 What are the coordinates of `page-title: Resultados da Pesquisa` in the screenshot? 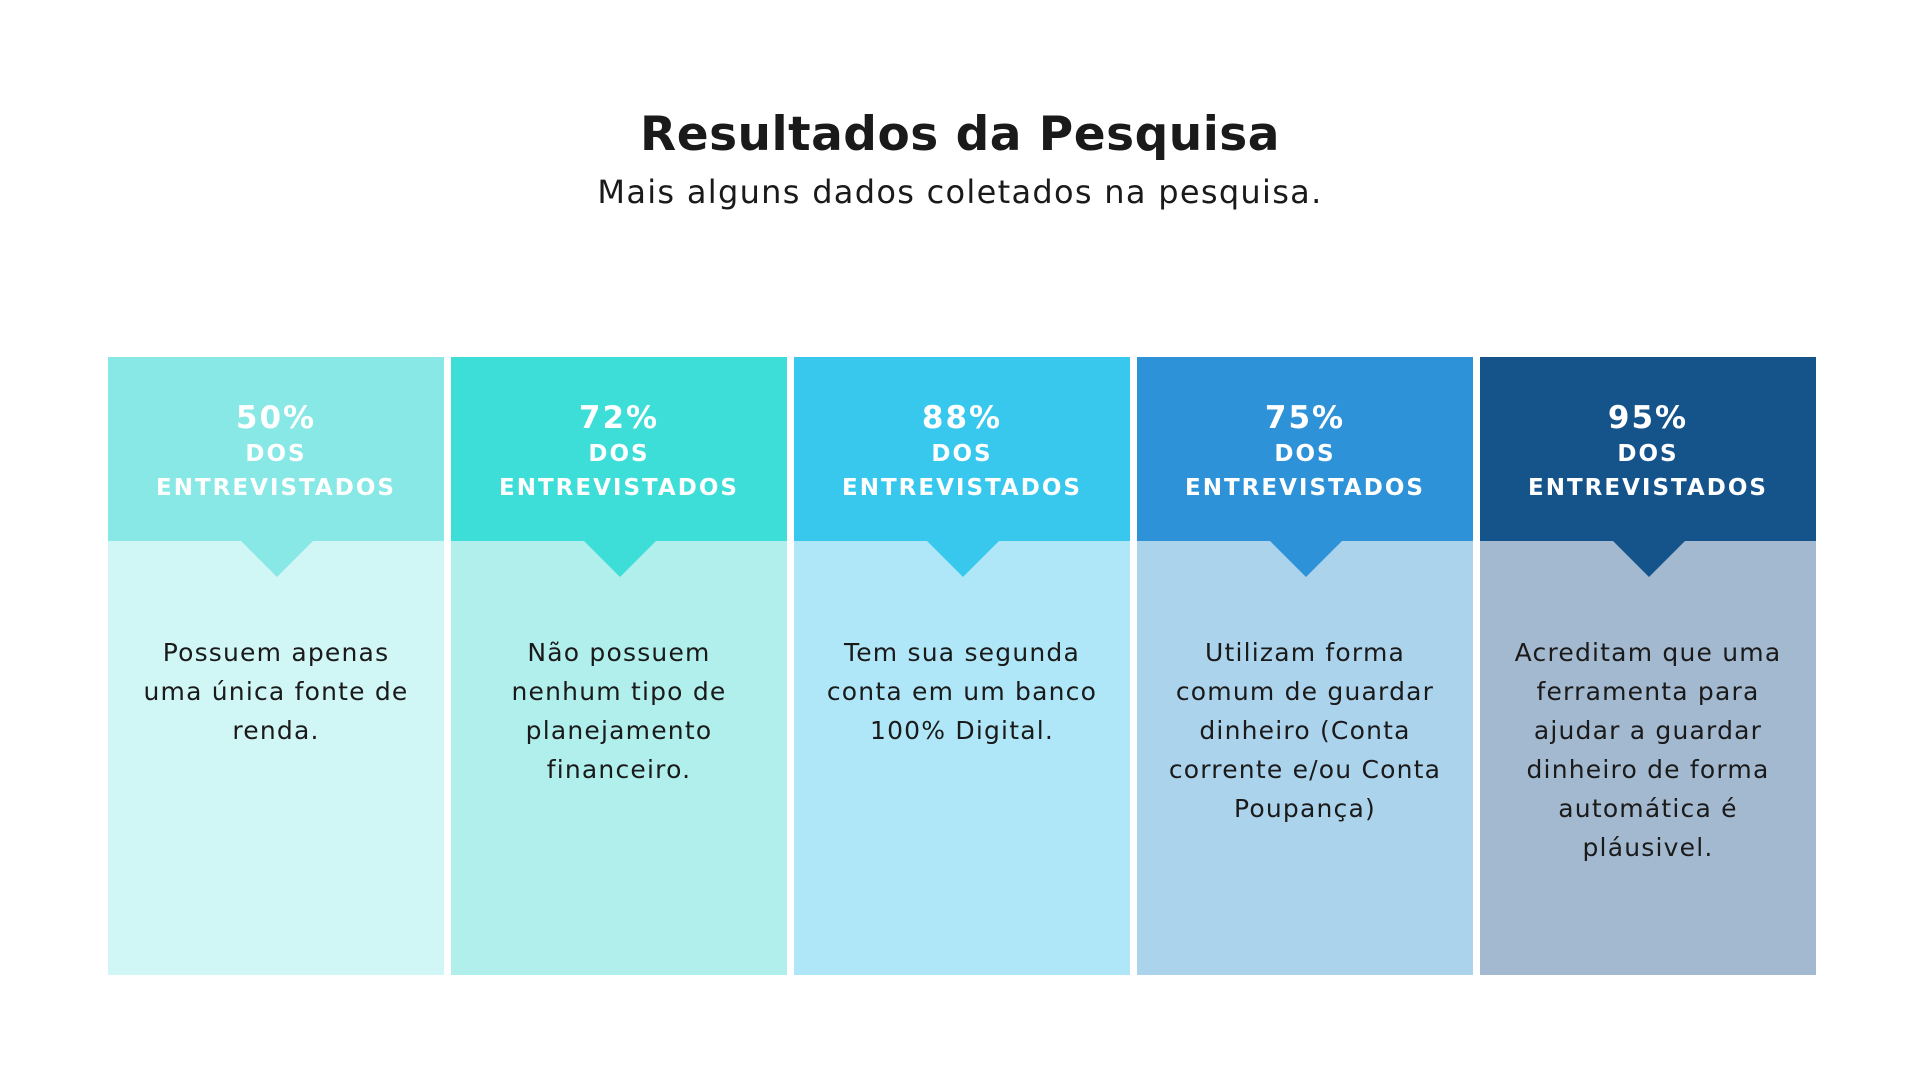 It's located at (960, 134).